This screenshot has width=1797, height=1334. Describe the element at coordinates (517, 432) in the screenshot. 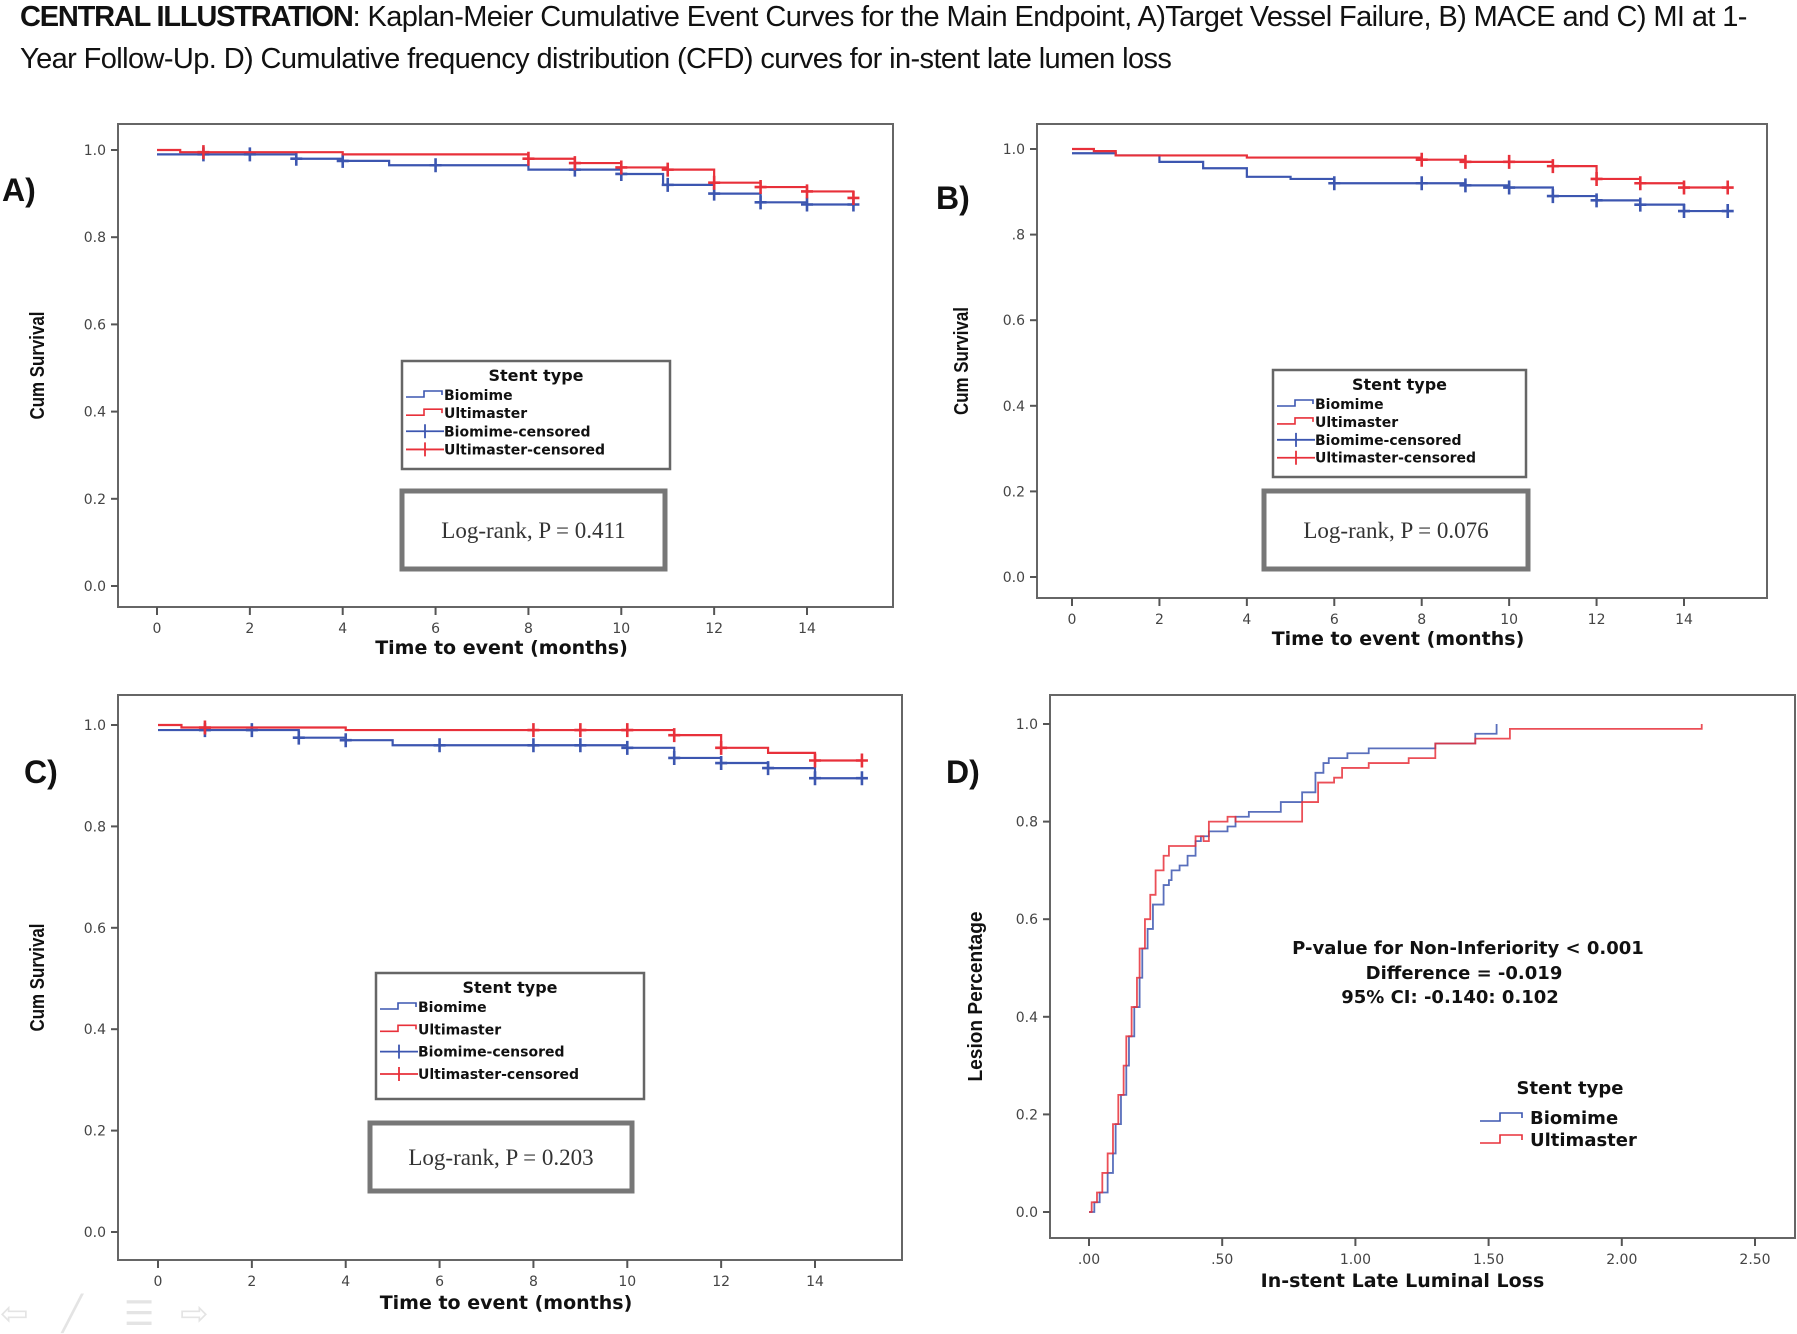

I see `legend-entry: Biomime-censored` at that location.